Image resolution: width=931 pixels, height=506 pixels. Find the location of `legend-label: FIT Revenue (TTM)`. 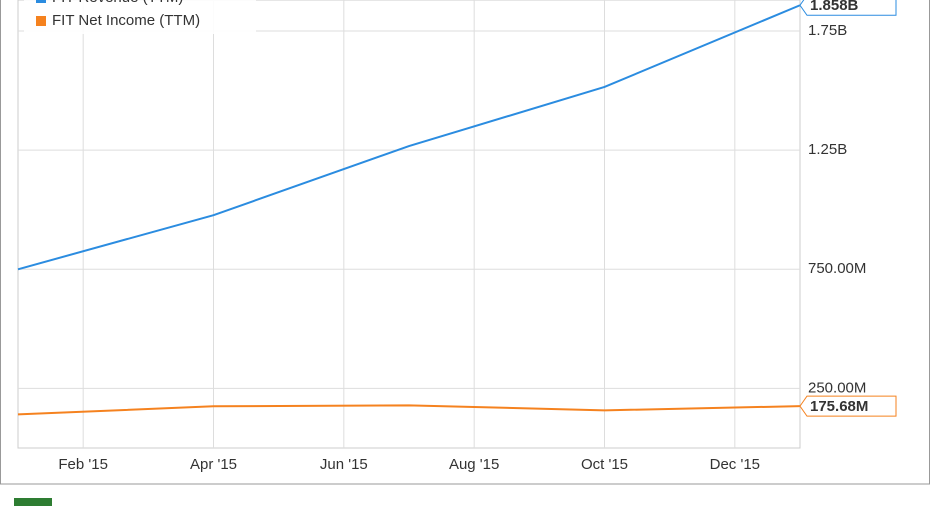

legend-label: FIT Revenue (TTM) is located at coordinates (117, 3).